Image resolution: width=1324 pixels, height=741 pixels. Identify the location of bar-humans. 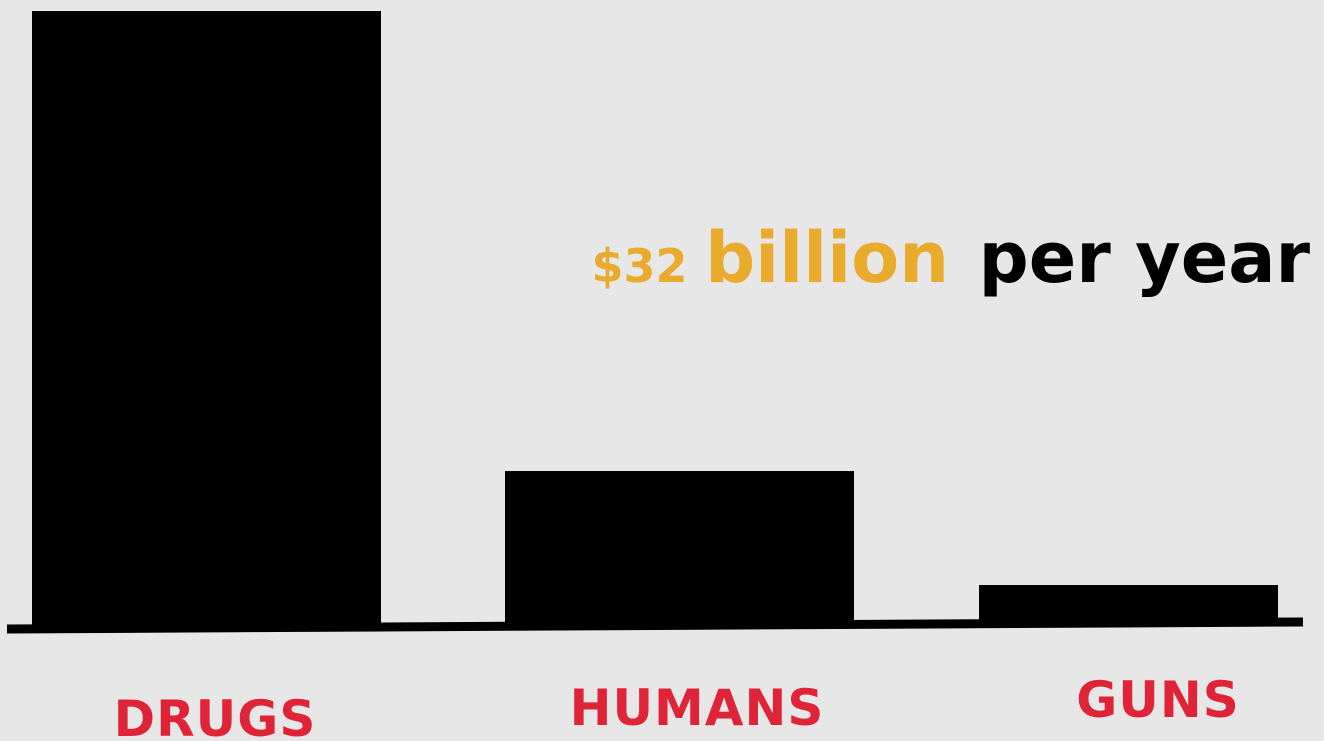
(679, 548).